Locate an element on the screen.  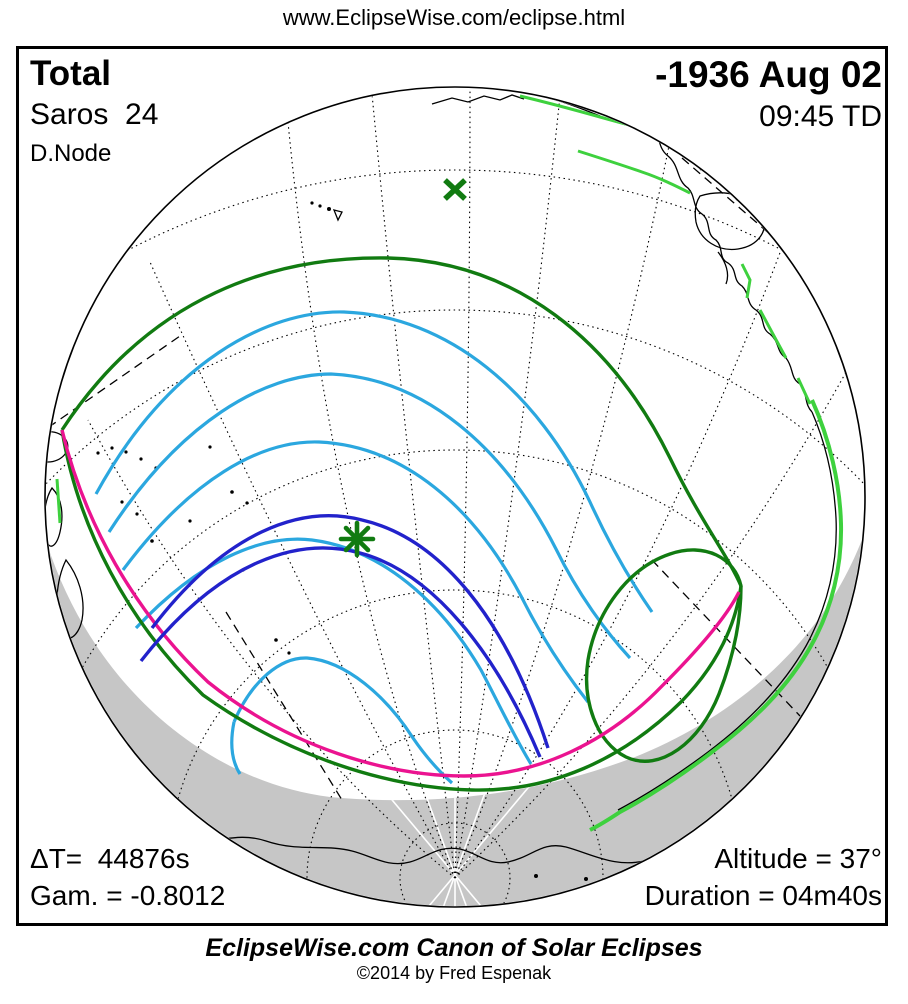
node-label: D.Node is located at coordinates (71, 153).